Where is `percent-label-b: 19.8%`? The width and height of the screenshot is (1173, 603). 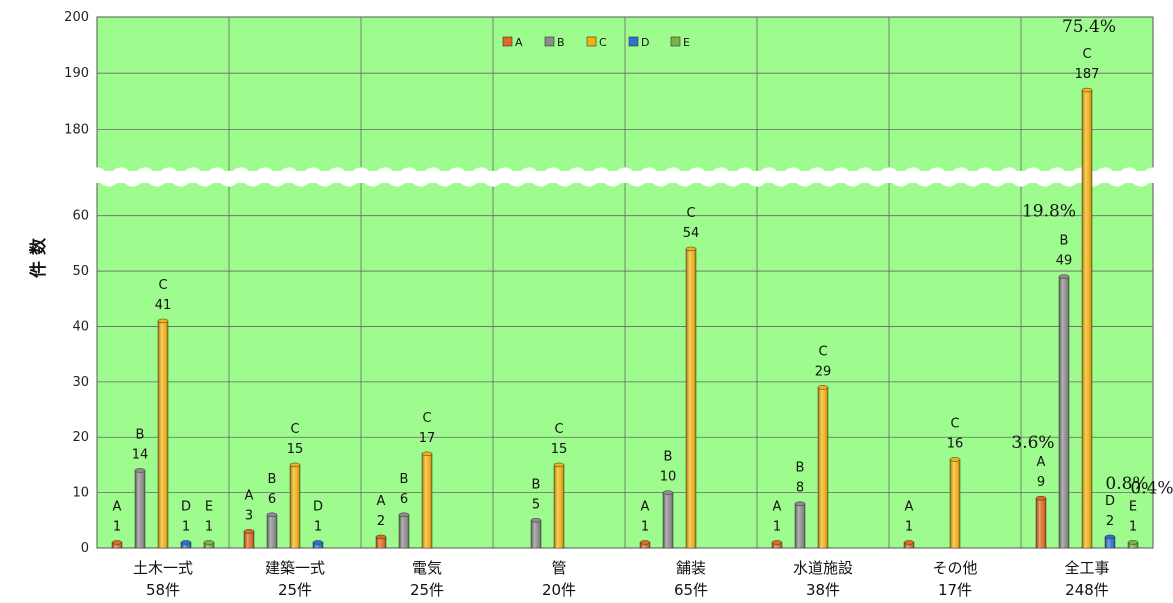 percent-label-b: 19.8% is located at coordinates (1049, 212).